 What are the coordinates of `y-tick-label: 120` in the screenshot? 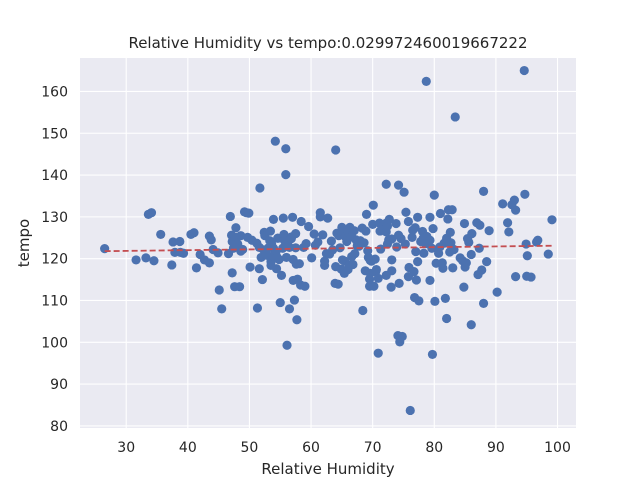 It's located at (54, 260).